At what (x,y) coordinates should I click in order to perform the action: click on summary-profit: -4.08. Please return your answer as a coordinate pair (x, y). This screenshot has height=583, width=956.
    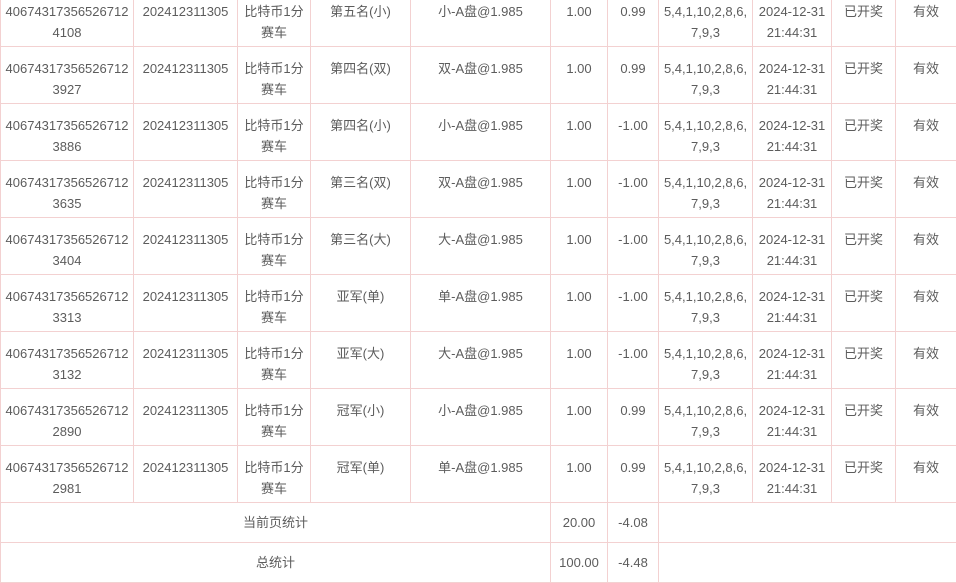
    Looking at the image, I should click on (633, 522).